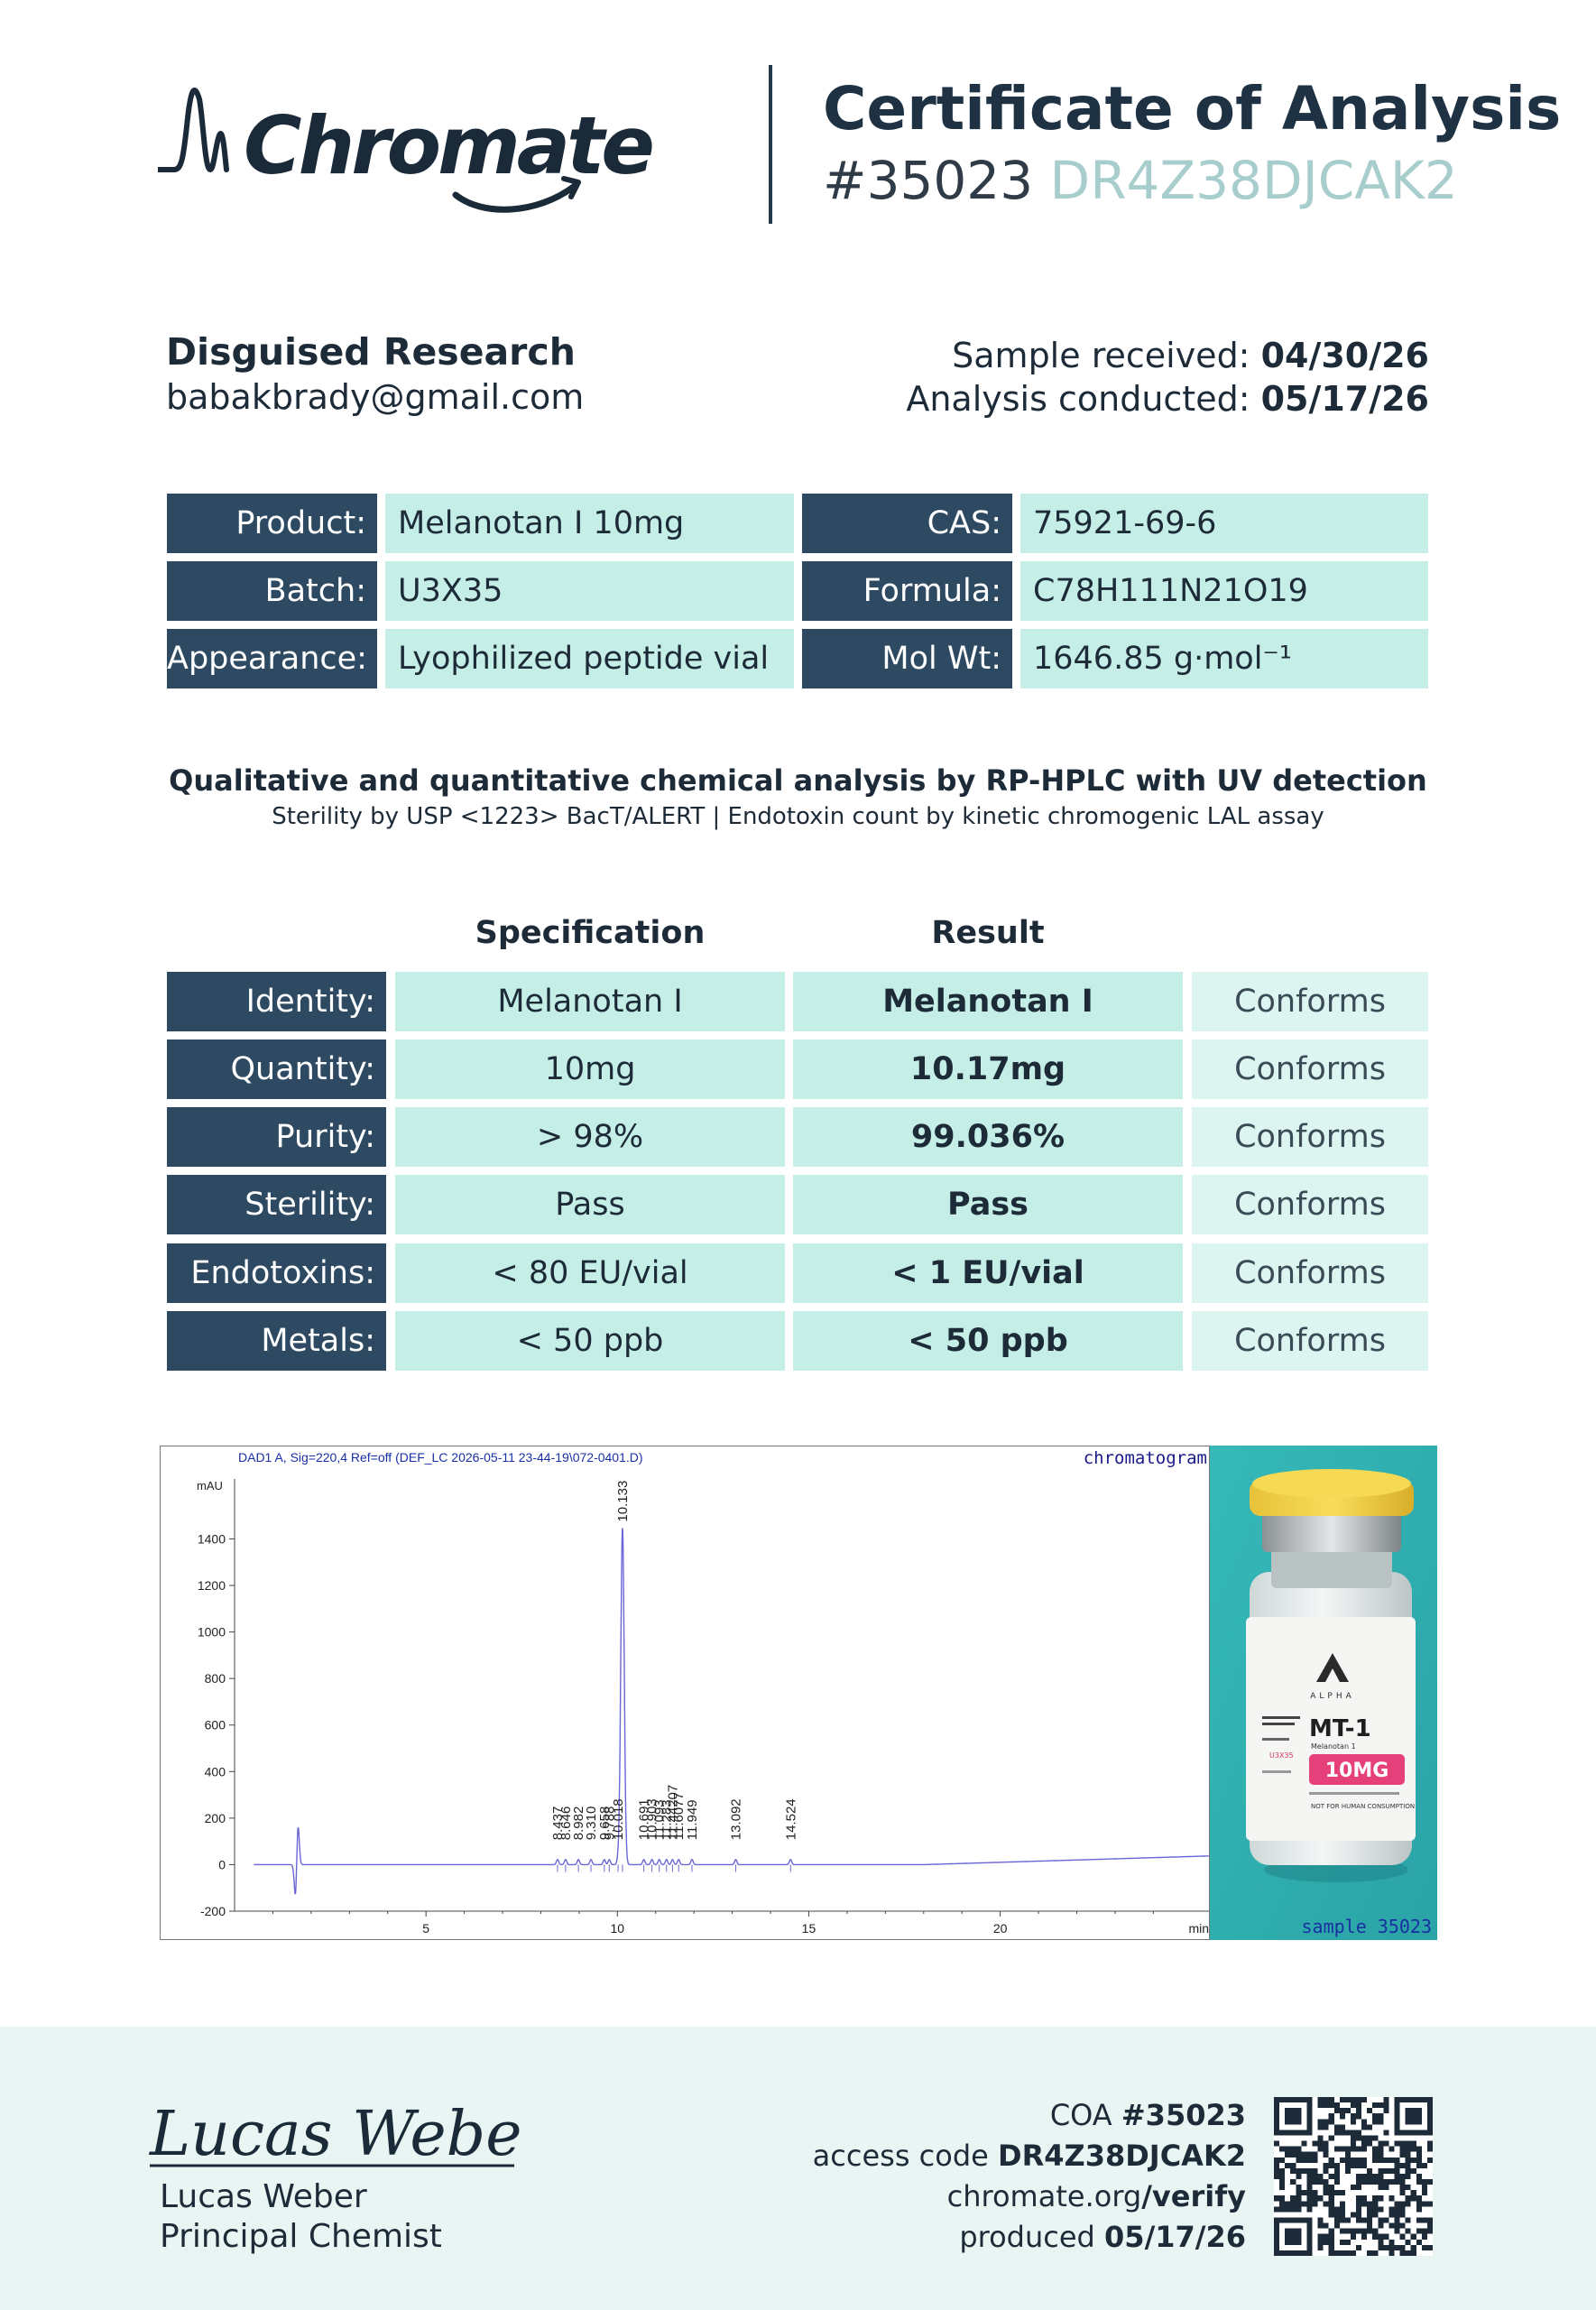 The image size is (1596, 2310). Describe the element at coordinates (1000, 1928) in the screenshot. I see `x-tick-label: 20` at that location.